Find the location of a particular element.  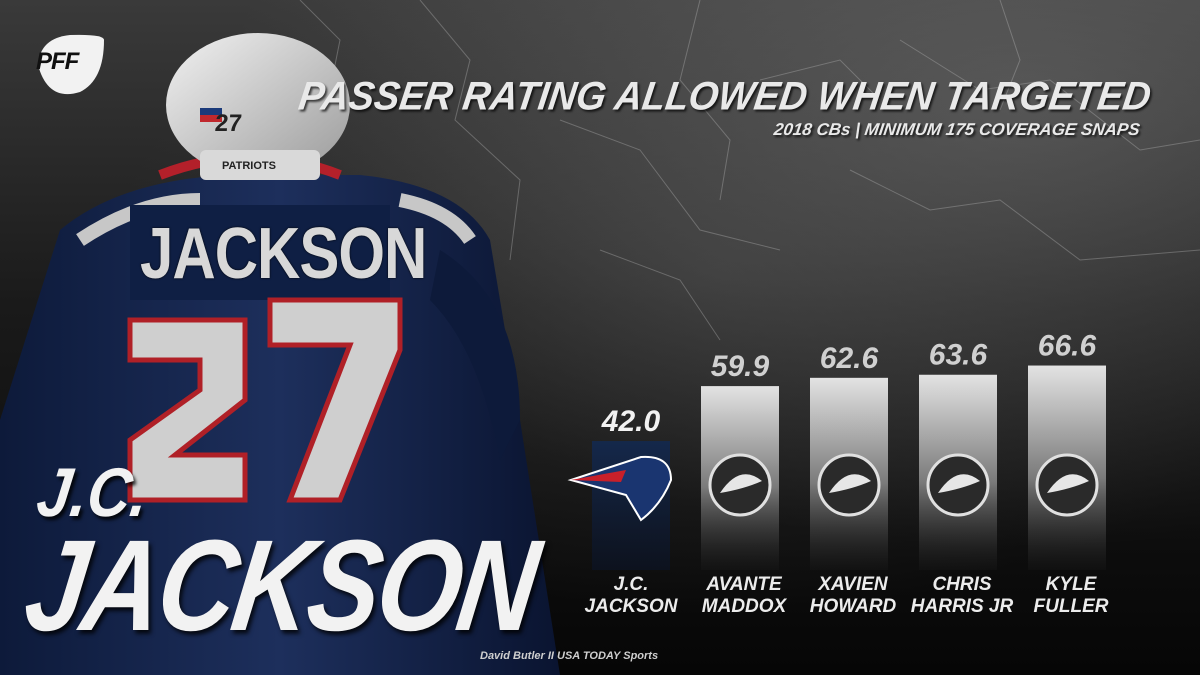

bar-category-label-5-line-2: FULLER is located at coordinates (1071, 606).